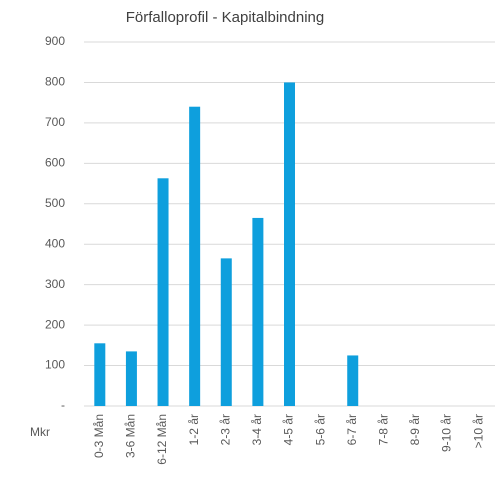  Describe the element at coordinates (384, 429) in the screenshot. I see `x-tick-label: 7-8 år` at that location.